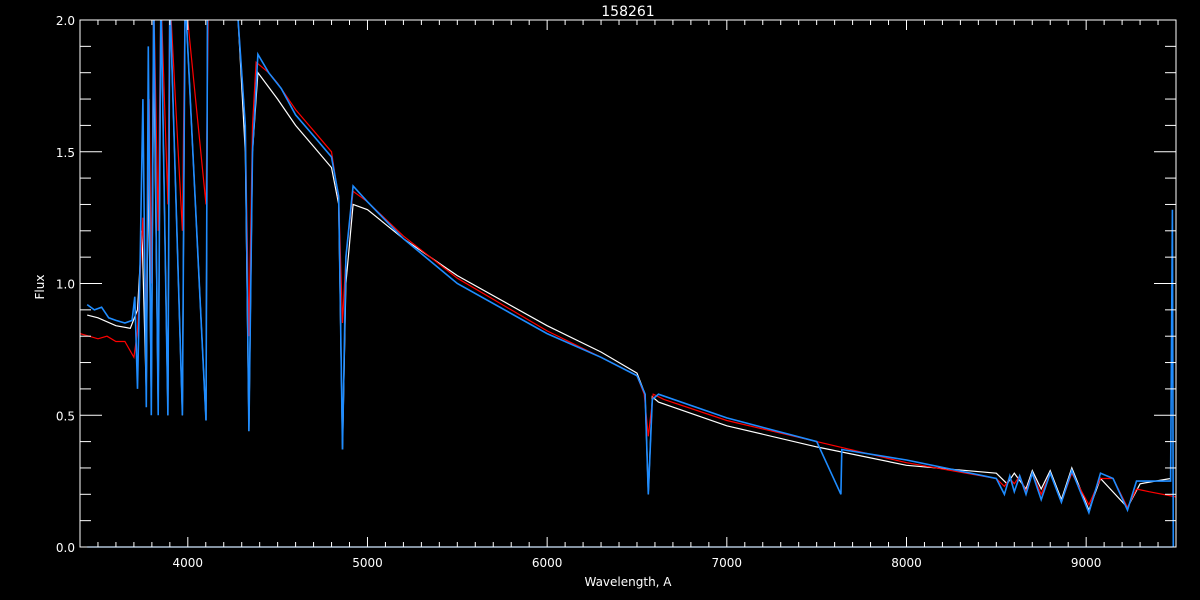 The height and width of the screenshot is (600, 1200). Describe the element at coordinates (188, 563) in the screenshot. I see `x-tick-label: 4000` at that location.